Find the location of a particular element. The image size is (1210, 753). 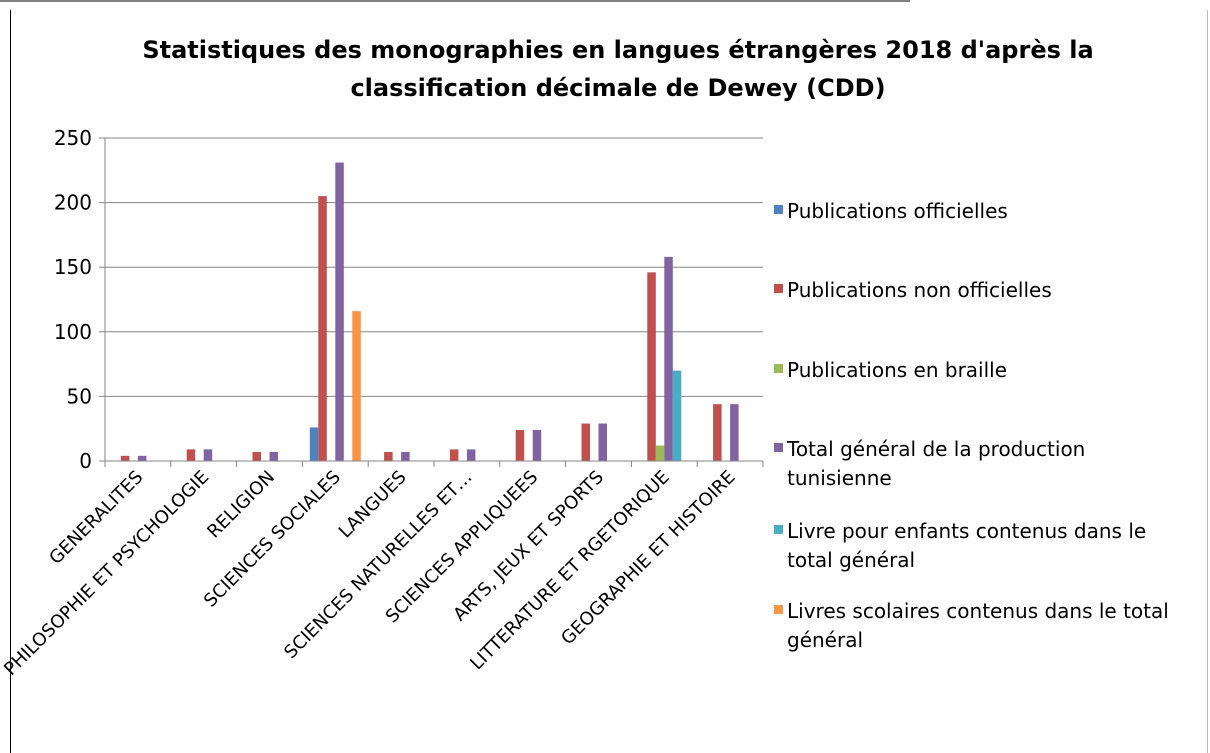

y-tick-label: 250 is located at coordinates (73, 138).